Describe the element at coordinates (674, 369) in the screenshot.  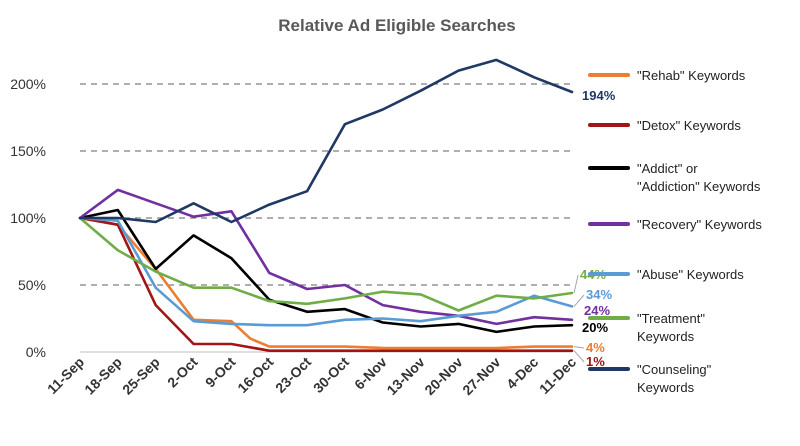
I see `legend-label: "Counseling"` at that location.